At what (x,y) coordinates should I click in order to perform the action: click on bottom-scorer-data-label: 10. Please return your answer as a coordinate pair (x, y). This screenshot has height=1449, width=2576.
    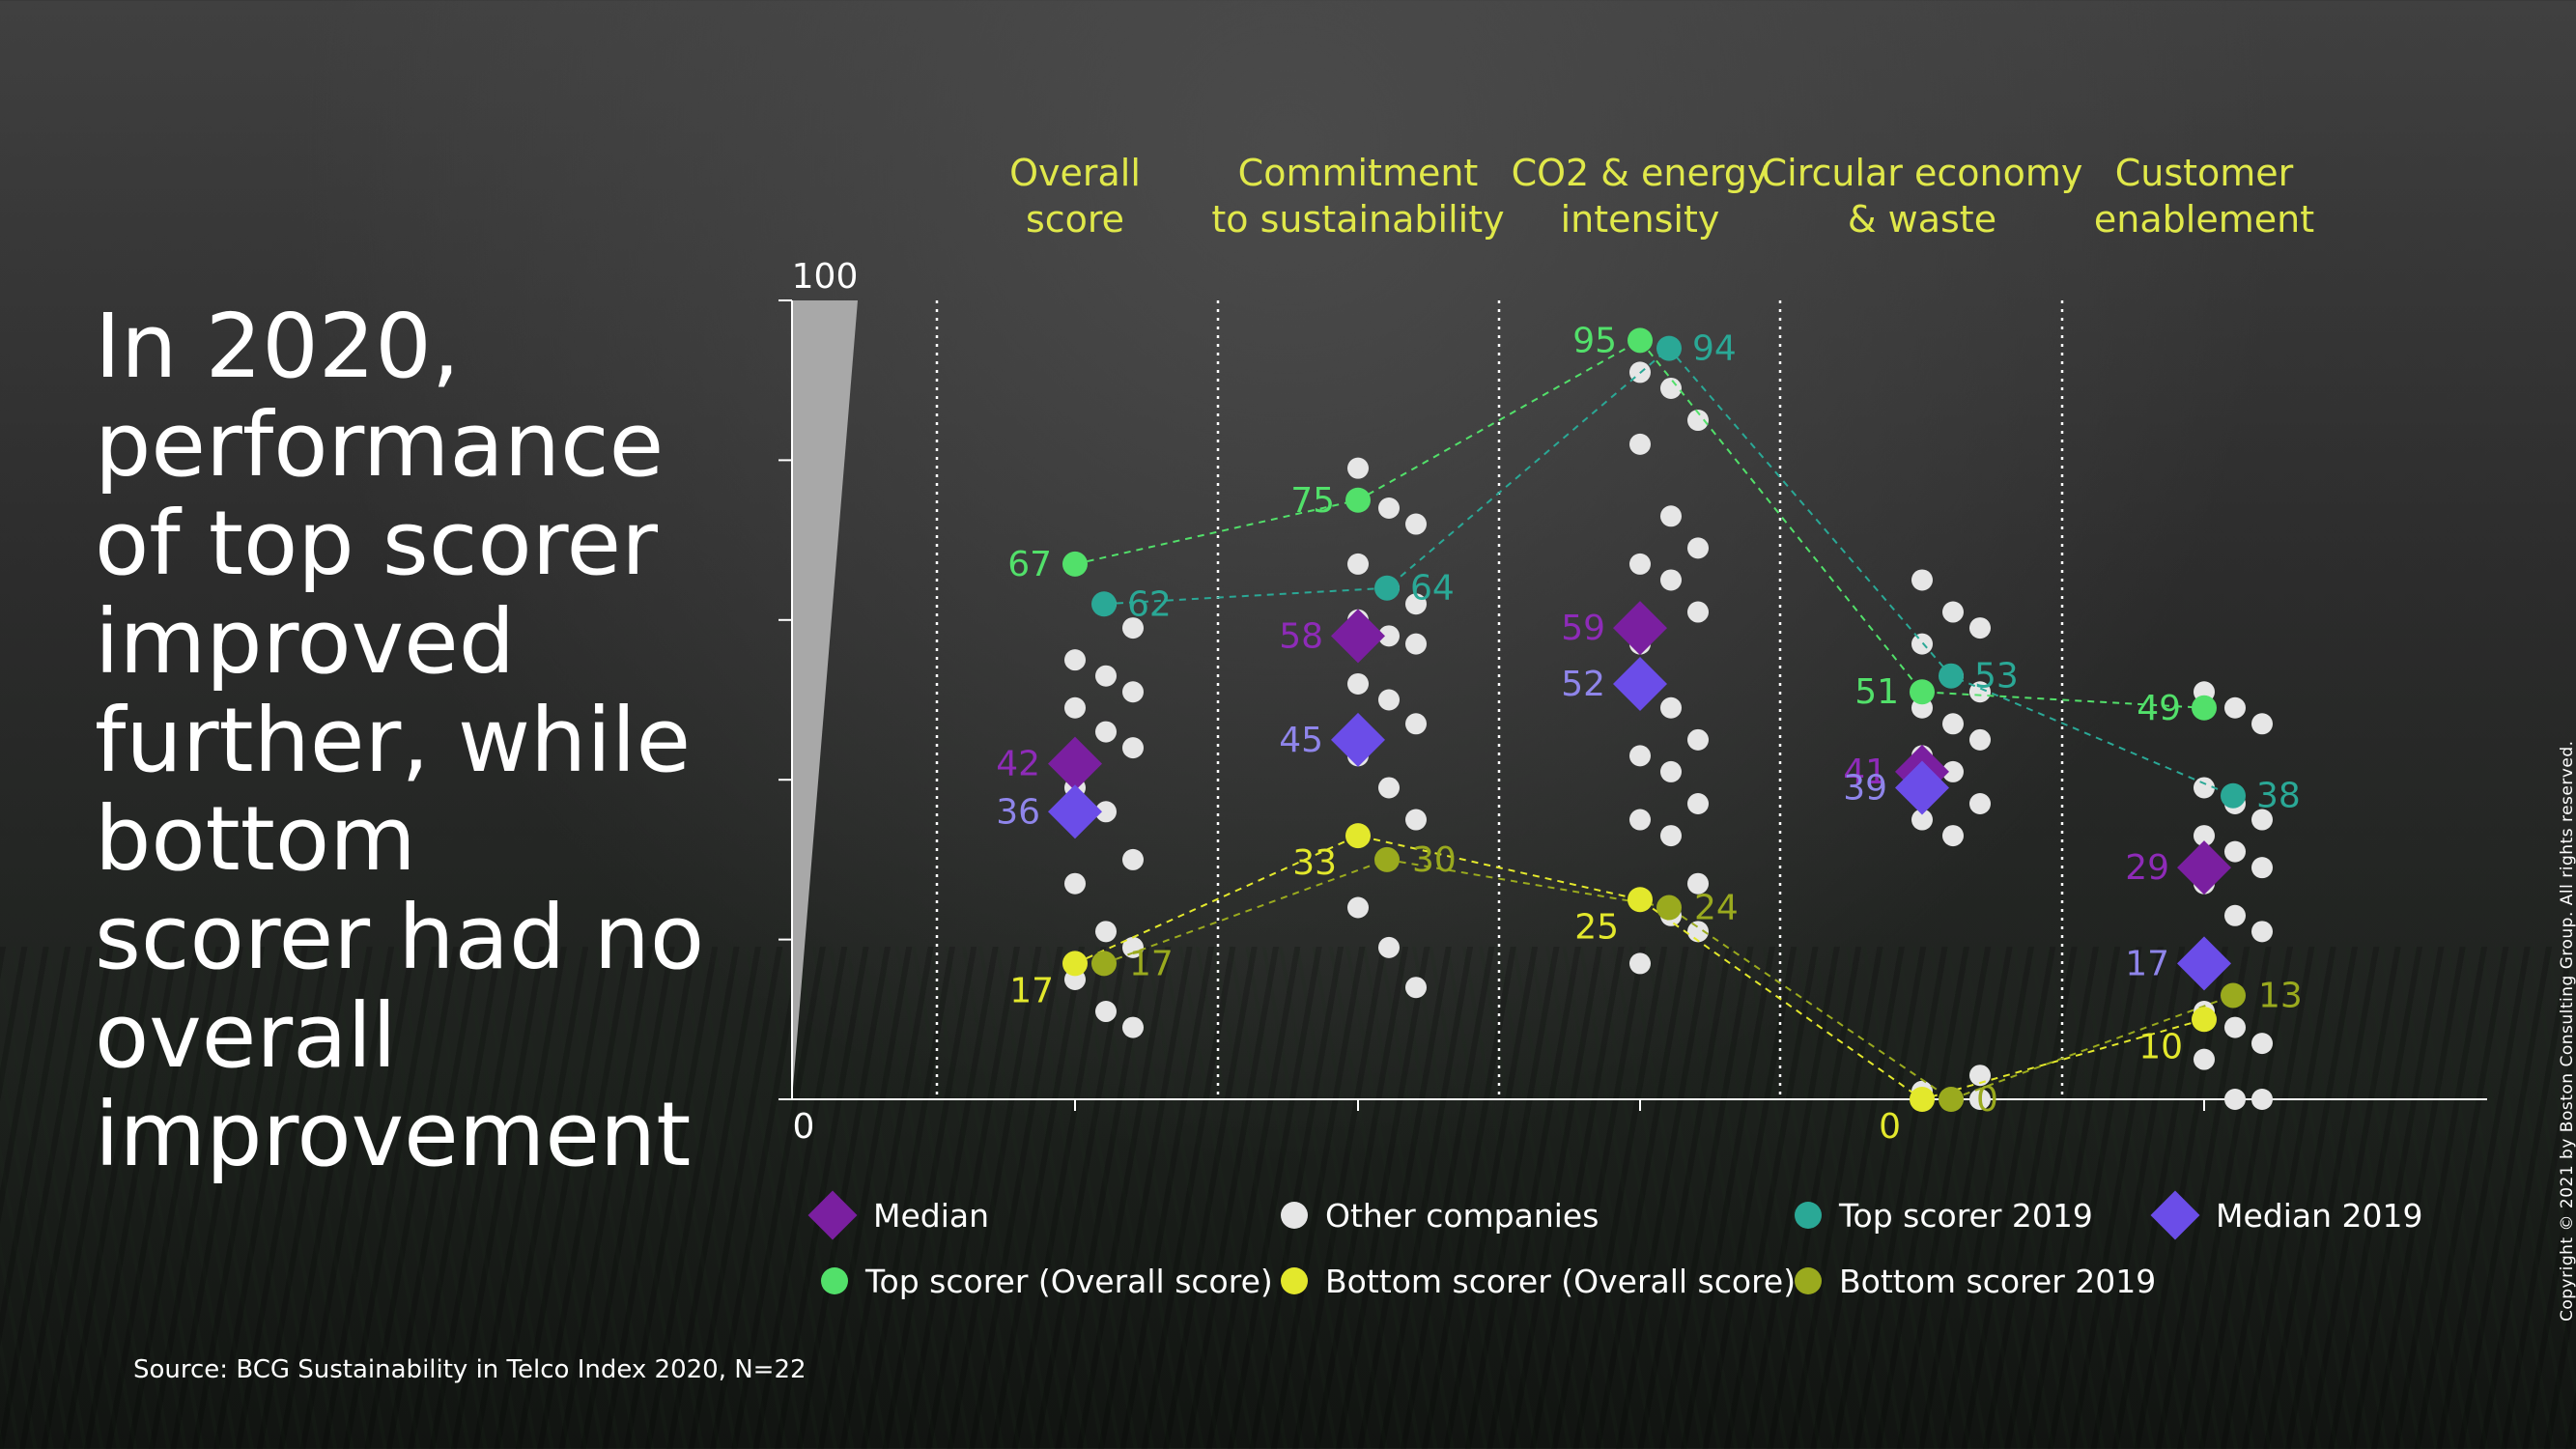
    Looking at the image, I should click on (2160, 1046).